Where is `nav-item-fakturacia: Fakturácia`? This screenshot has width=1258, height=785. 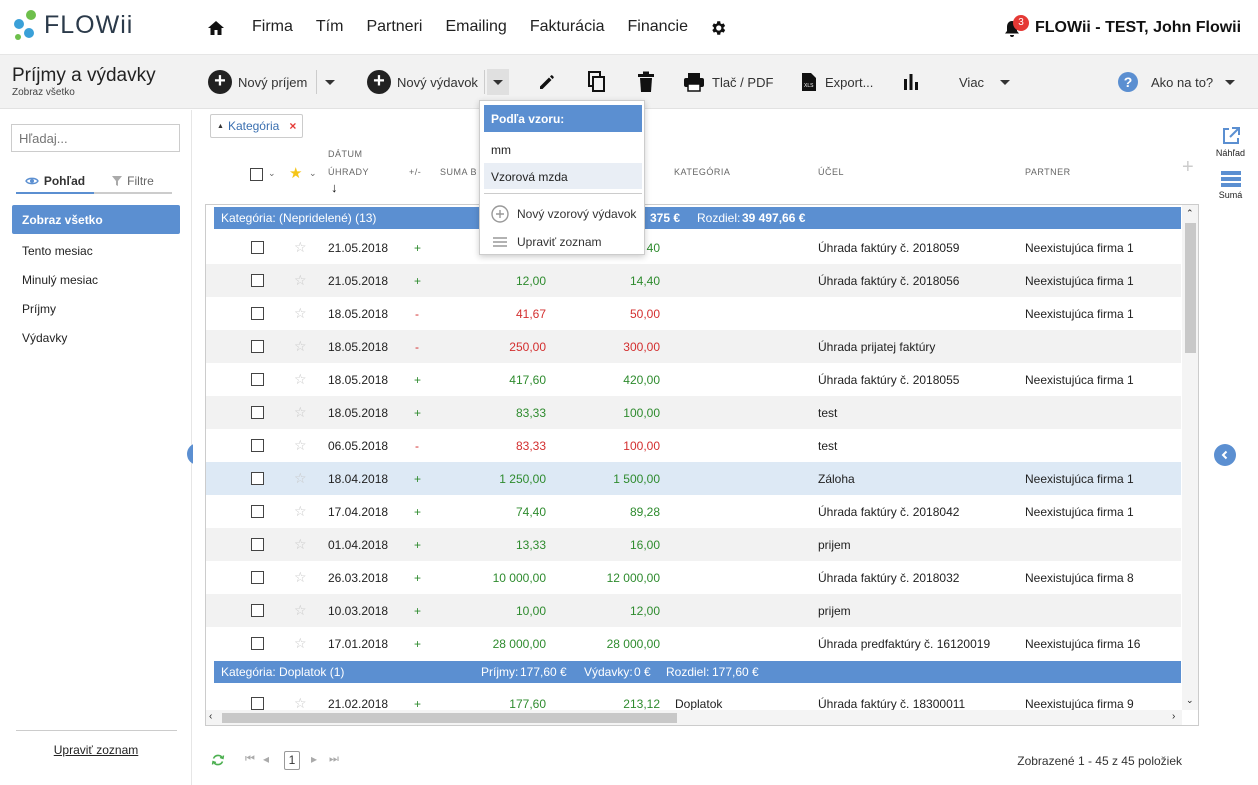
nav-item-fakturacia: Fakturácia is located at coordinates (567, 26).